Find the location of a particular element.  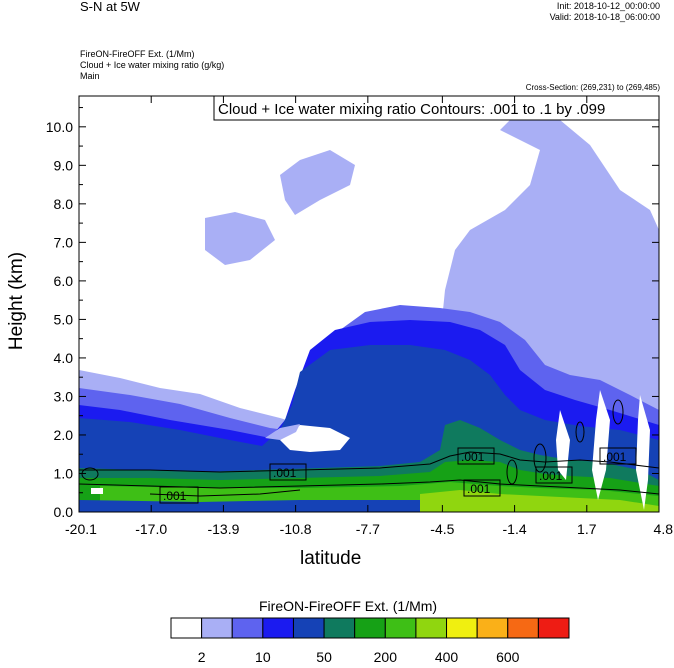

contour-label-group: .001 .001 .001 .001 .001 .001 is located at coordinates (398, 475).